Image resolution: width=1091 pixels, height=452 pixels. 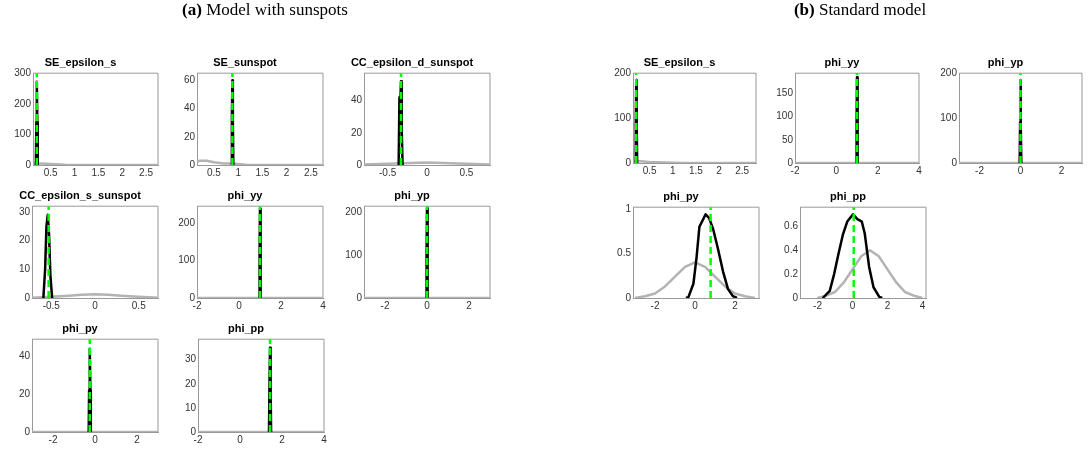 I want to click on y-tick-label: 1, so click(x=628, y=208).